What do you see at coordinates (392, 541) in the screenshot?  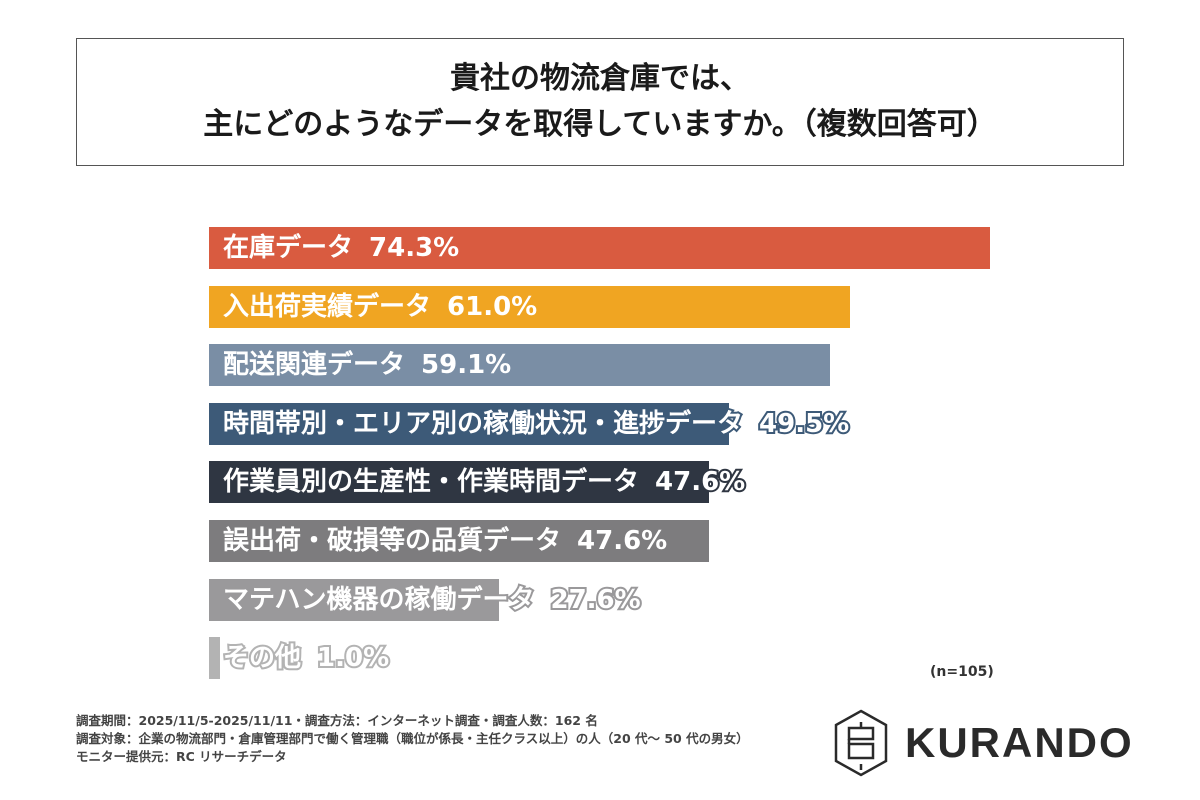 I see `category-label: 誤出荷・破損等の品質データ` at bounding box center [392, 541].